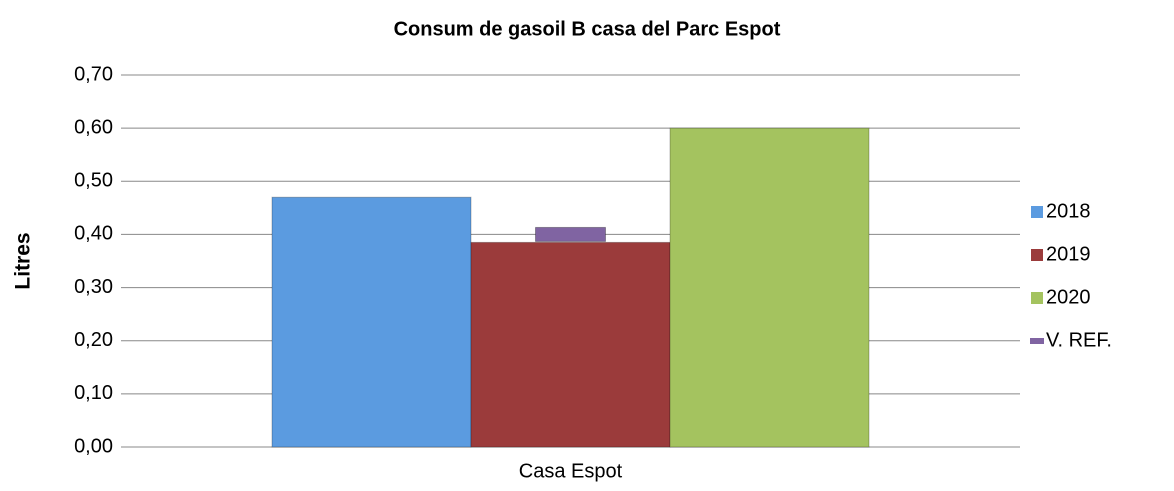 The height and width of the screenshot is (491, 1174). What do you see at coordinates (587, 29) in the screenshot?
I see `chart-title: Consum de gasoil B casa del Parc Espot` at bounding box center [587, 29].